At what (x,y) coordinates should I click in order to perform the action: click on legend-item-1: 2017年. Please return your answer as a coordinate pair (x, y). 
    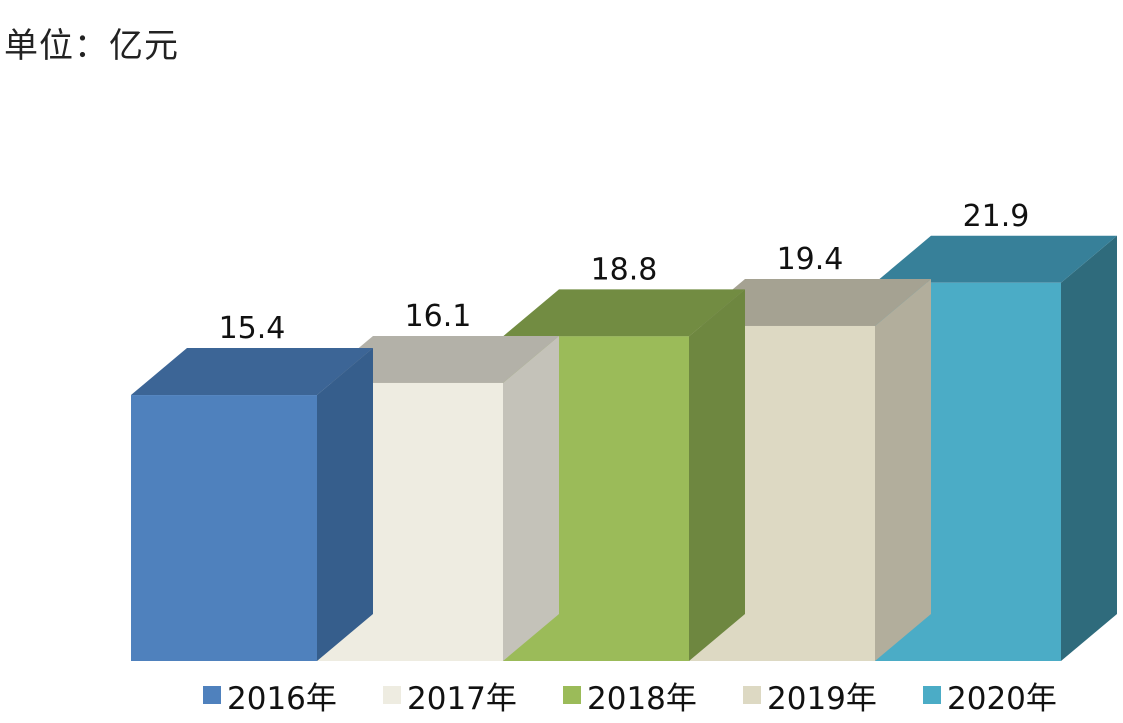
    Looking at the image, I should click on (450, 695).